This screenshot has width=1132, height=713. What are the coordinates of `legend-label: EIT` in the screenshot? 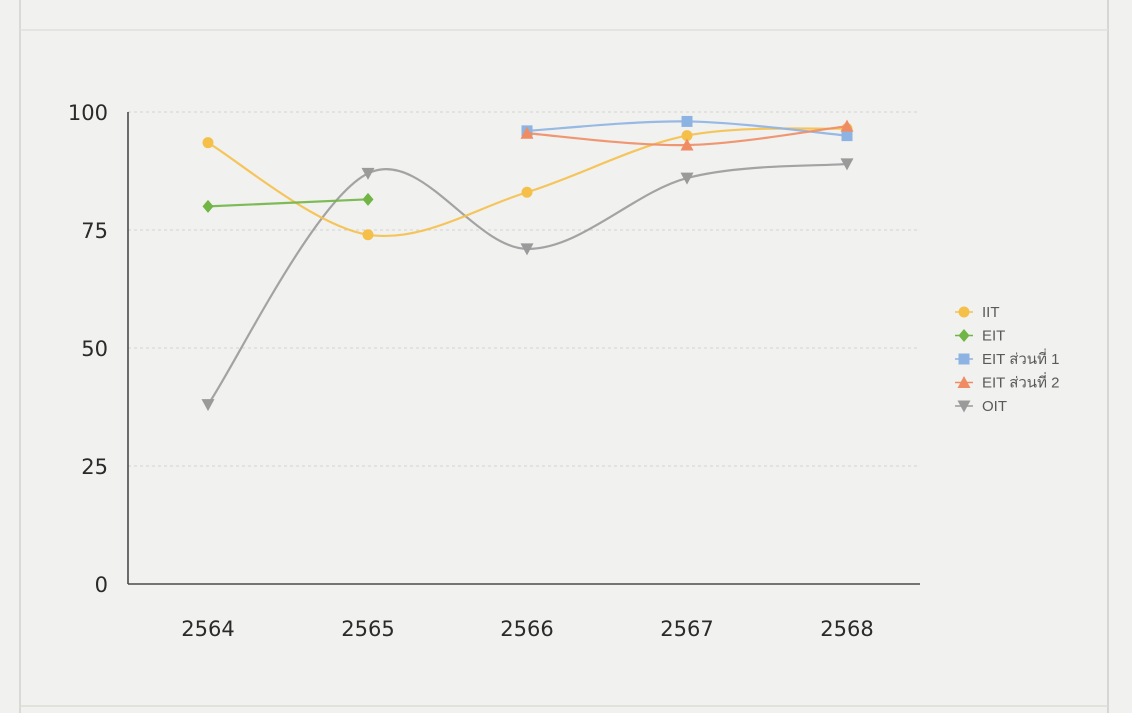 It's located at (993, 336).